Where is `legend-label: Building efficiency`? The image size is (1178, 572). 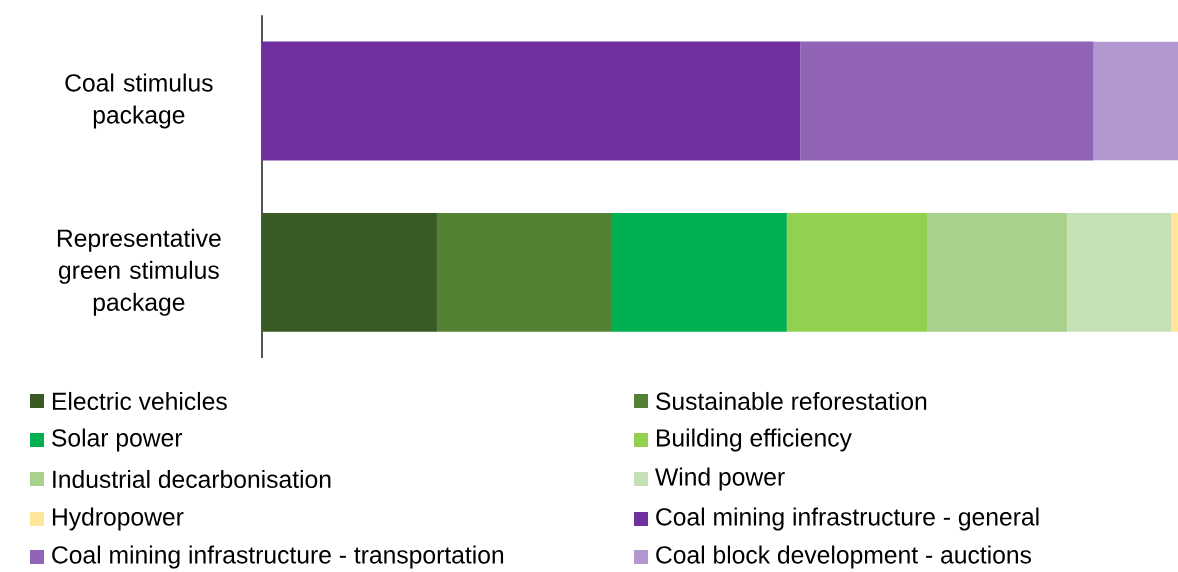
legend-label: Building efficiency is located at coordinates (754, 440).